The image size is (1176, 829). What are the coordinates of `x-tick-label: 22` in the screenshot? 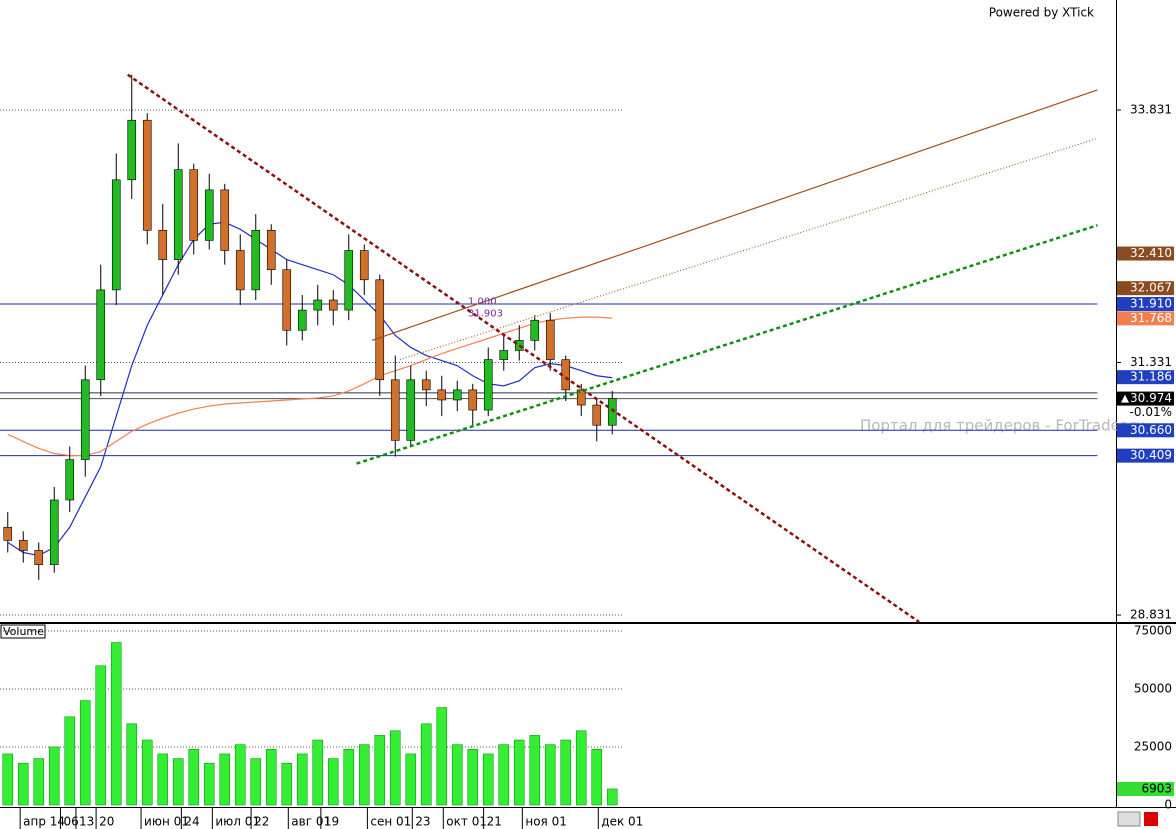 It's located at (261, 822).